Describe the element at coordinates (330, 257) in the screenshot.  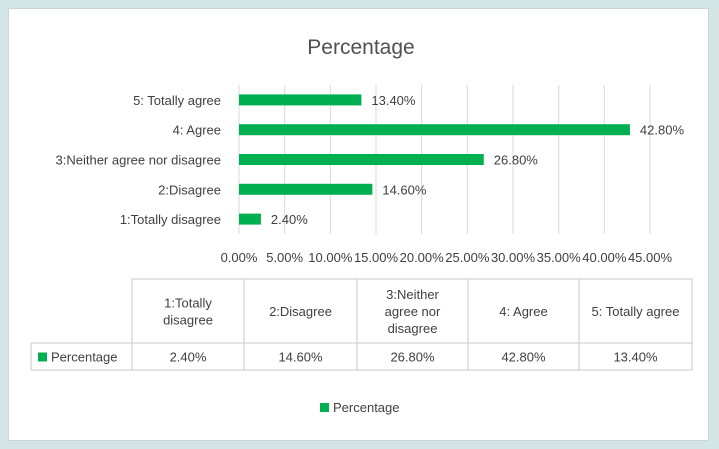
I see `x-tick-label: 10.00%` at that location.